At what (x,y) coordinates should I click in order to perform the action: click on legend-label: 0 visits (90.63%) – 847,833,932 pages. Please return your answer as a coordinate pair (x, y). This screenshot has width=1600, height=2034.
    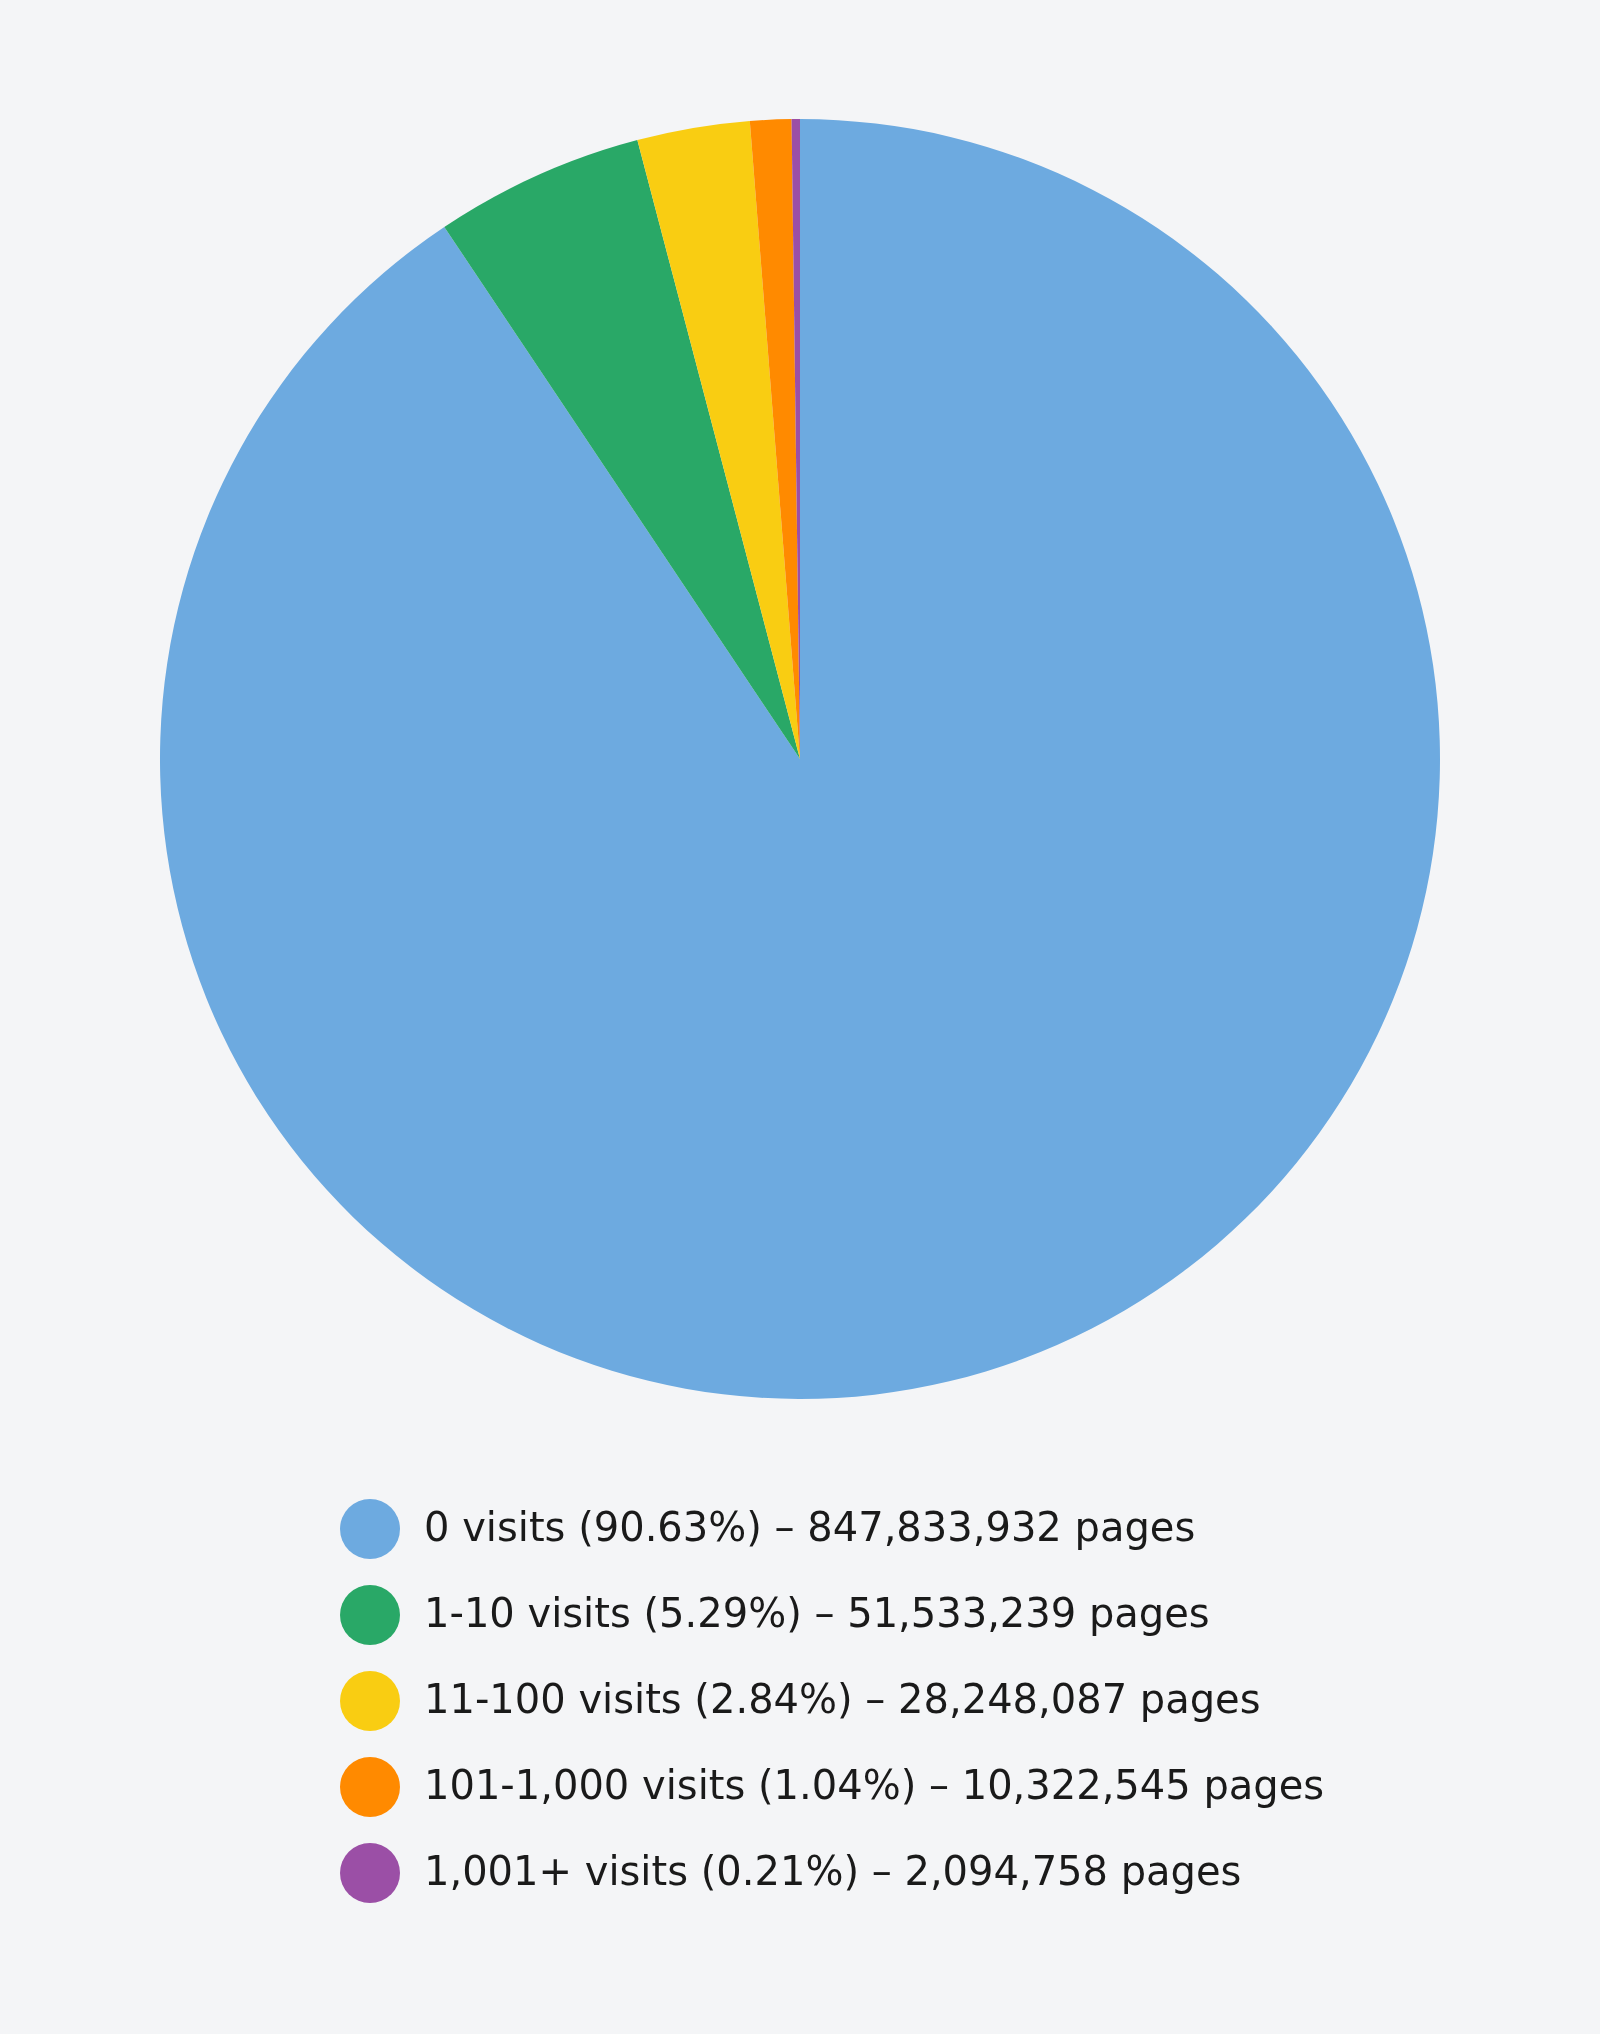
    Looking at the image, I should click on (810, 1527).